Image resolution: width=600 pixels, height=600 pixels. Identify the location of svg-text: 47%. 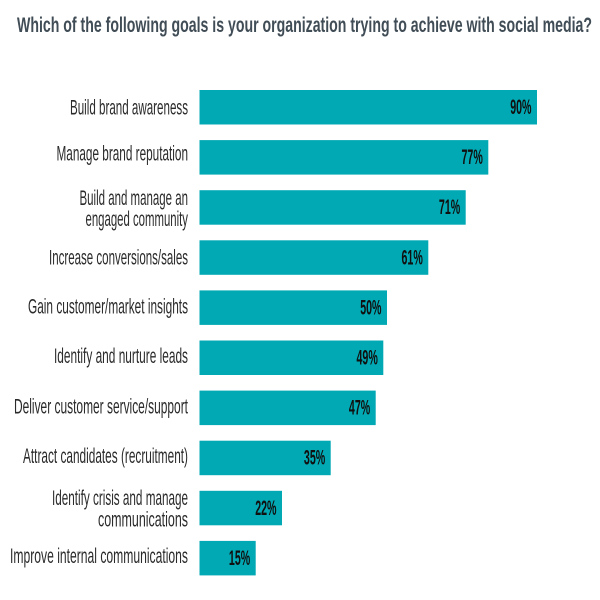
(359, 408).